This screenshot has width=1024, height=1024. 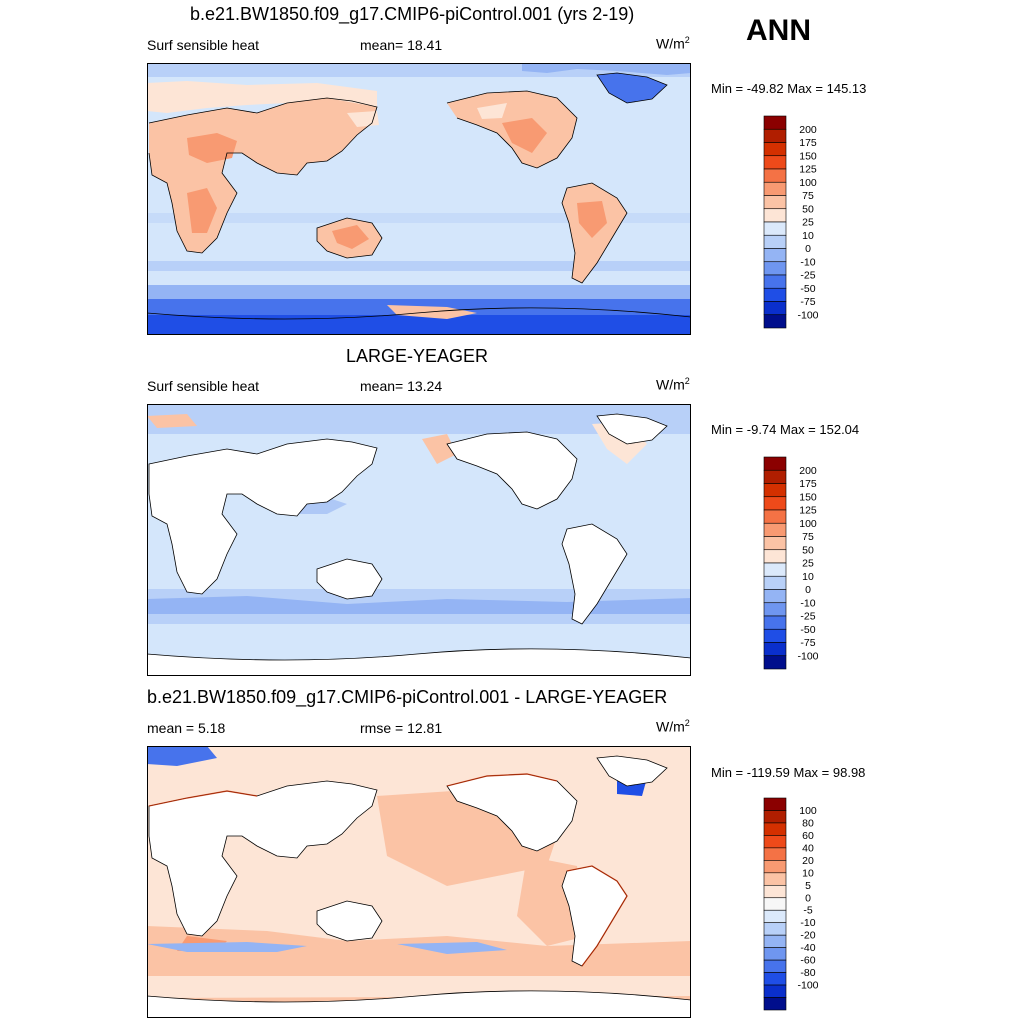 I want to click on panel1-mean-label: mean= 18.41, so click(x=401, y=45).